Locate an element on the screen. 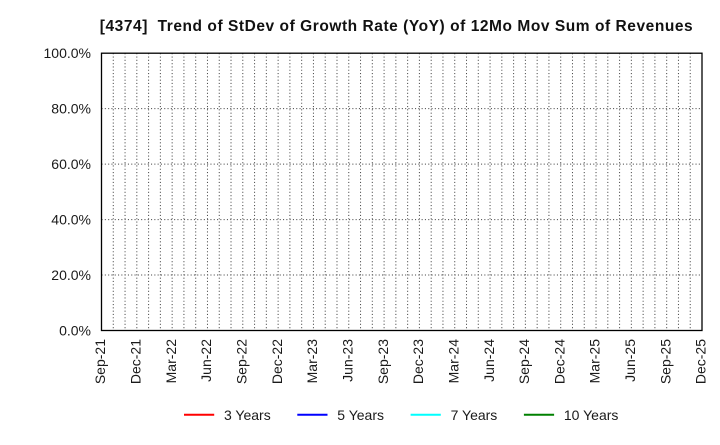  svg-text: Mar-23 is located at coordinates (312, 361).